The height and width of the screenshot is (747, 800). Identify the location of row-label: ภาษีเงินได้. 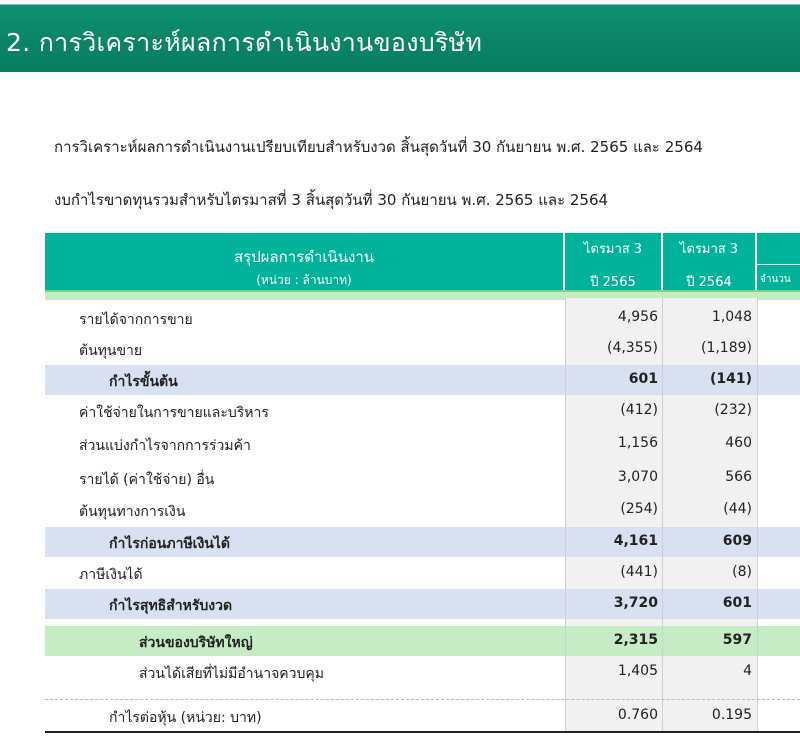
(111, 575).